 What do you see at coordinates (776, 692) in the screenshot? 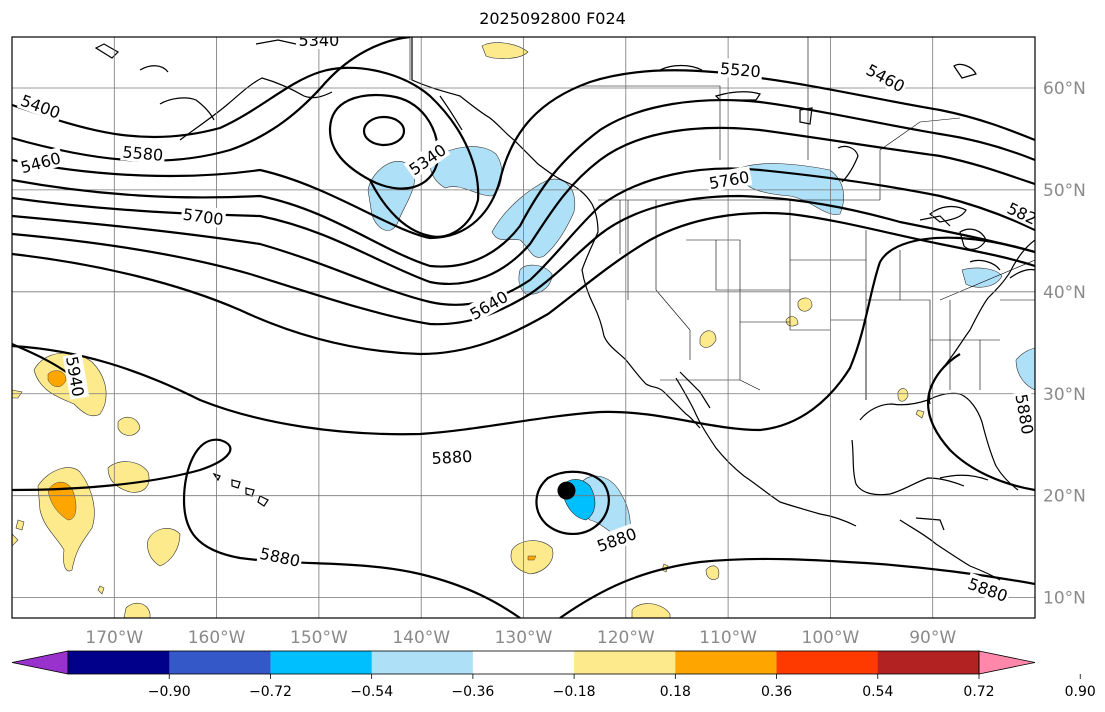
I see `colorbar-tick-label: 0.36` at bounding box center [776, 692].